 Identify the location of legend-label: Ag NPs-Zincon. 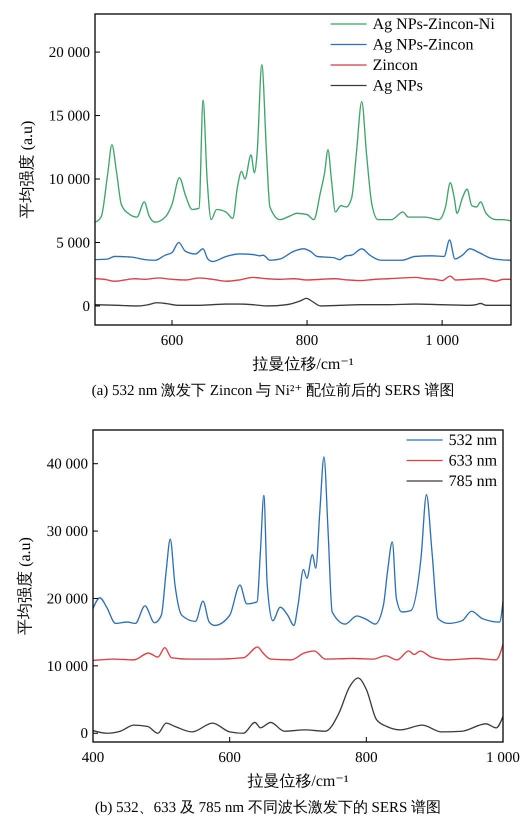
(423, 45).